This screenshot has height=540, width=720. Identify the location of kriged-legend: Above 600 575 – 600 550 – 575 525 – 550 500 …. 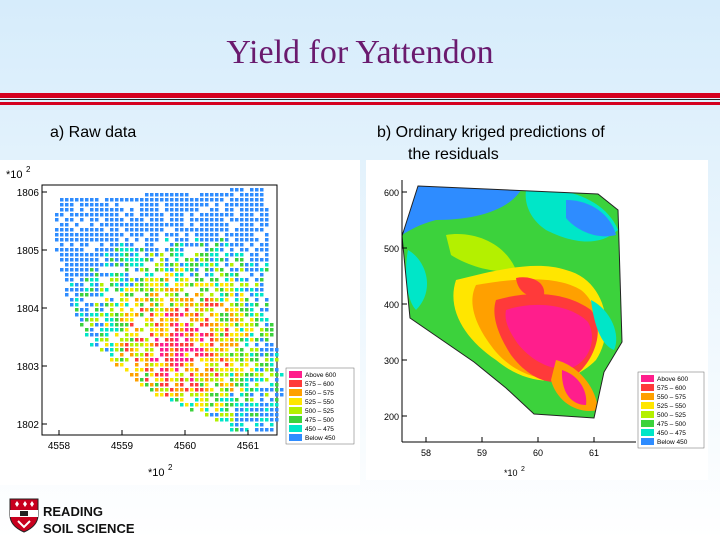
(671, 410).